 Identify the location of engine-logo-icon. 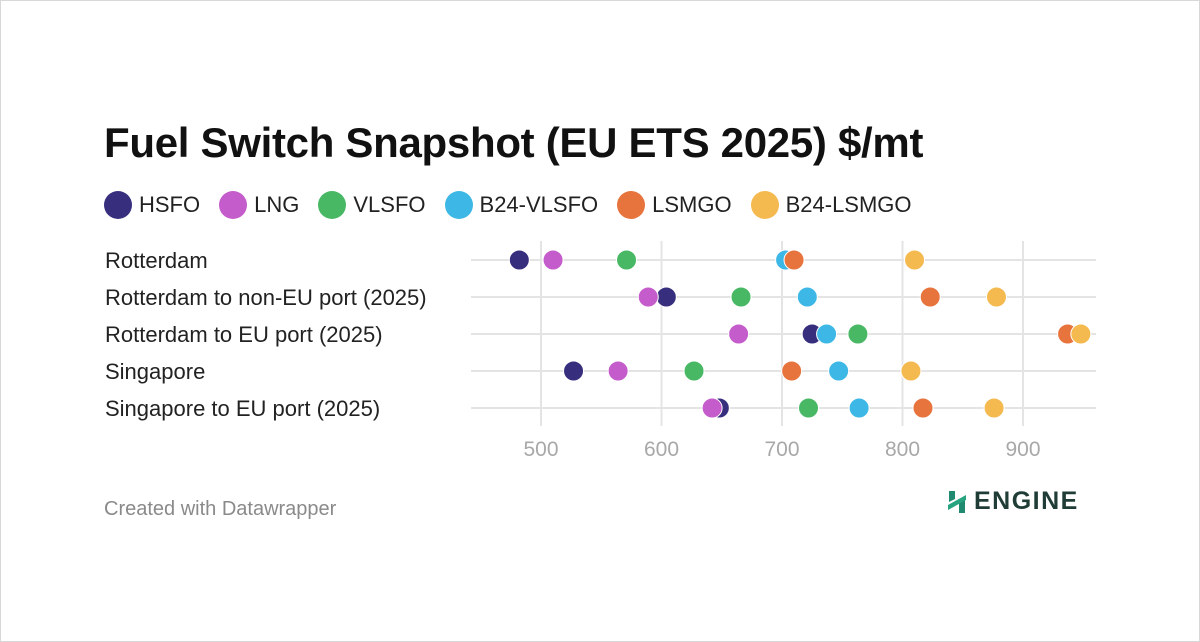
(957, 501).